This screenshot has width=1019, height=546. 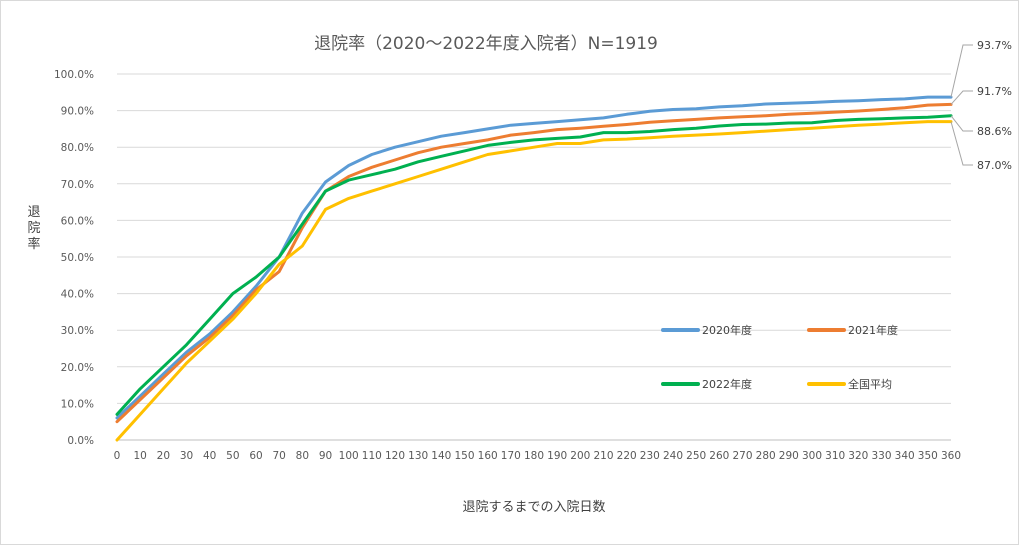 What do you see at coordinates (486, 44) in the screenshot?
I see `chart-title: 退院率（2020～2022年度入院者）N=1919` at bounding box center [486, 44].